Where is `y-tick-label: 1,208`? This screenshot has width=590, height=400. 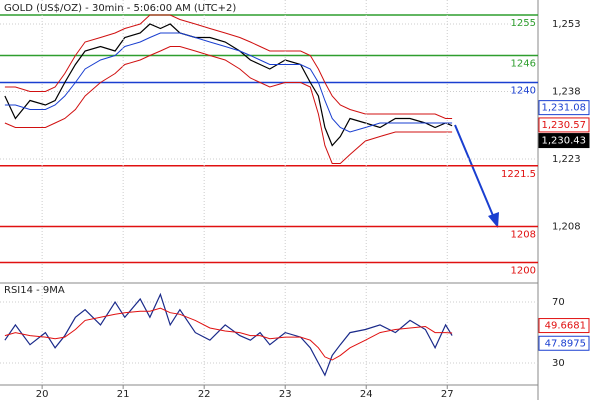
y-tick-label: 1,208 is located at coordinates (566, 227).